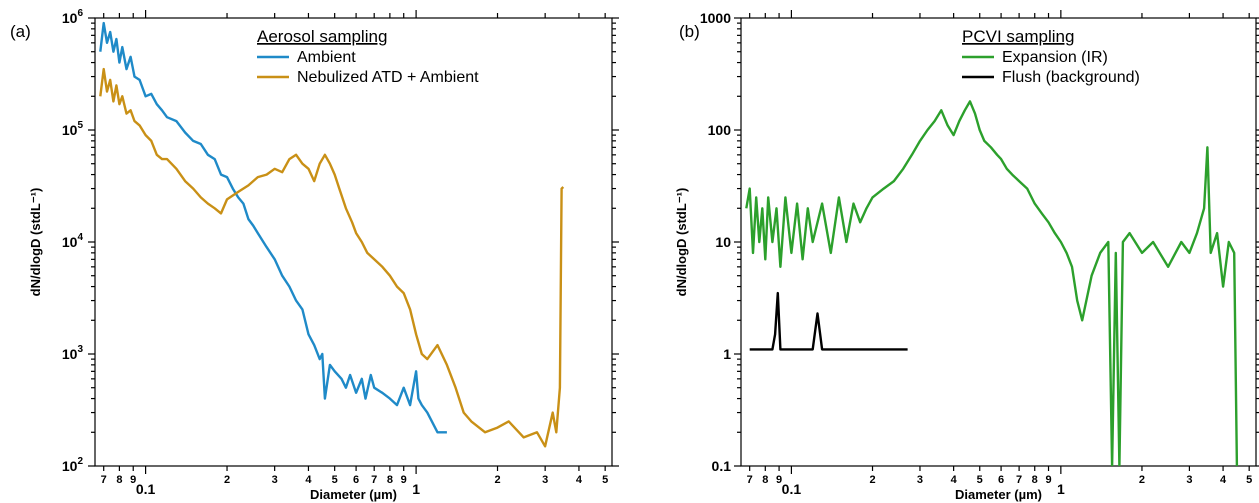  What do you see at coordinates (1055, 57) in the screenshot?
I see `legend-entry: Expansion (IR)` at bounding box center [1055, 57].